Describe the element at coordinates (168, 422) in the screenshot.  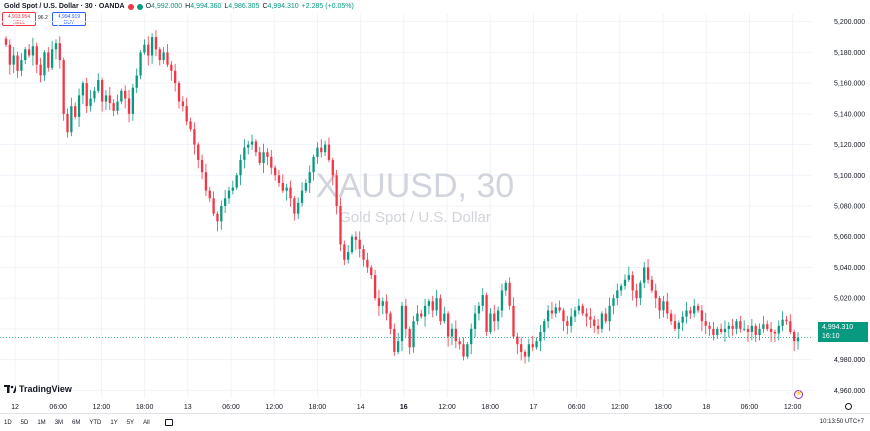
I see `calendar-icon` at that location.